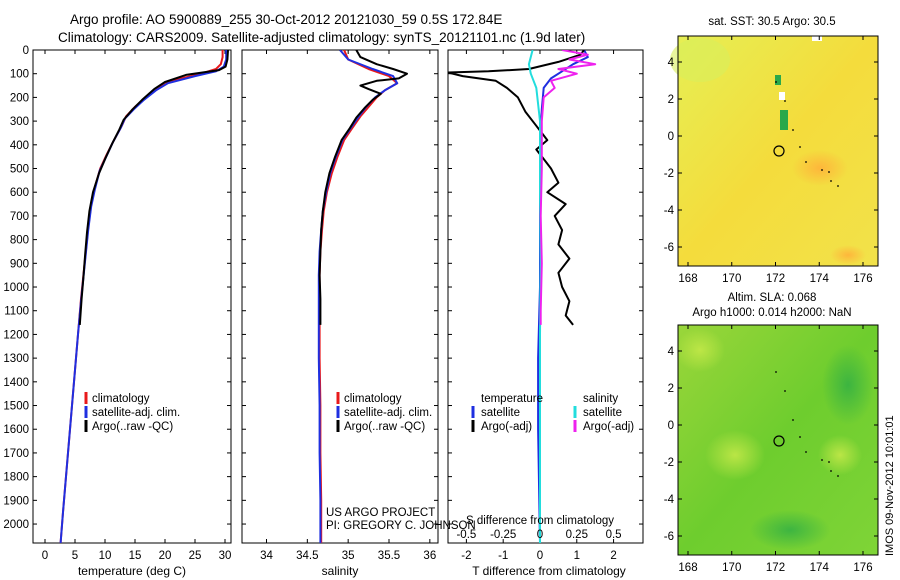 The width and height of the screenshot is (900, 580). Describe the element at coordinates (862, 279) in the screenshot. I see `map-x-tick-label: 176` at that location.